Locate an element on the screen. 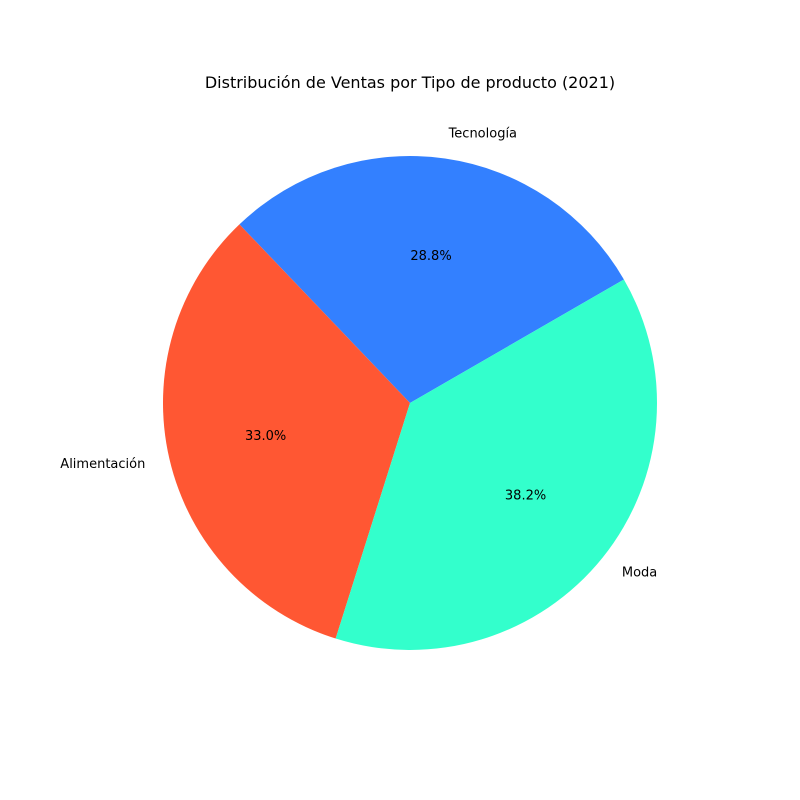 This screenshot has width=800, height=800. pie-slice-tecnologia is located at coordinates (431, 279).